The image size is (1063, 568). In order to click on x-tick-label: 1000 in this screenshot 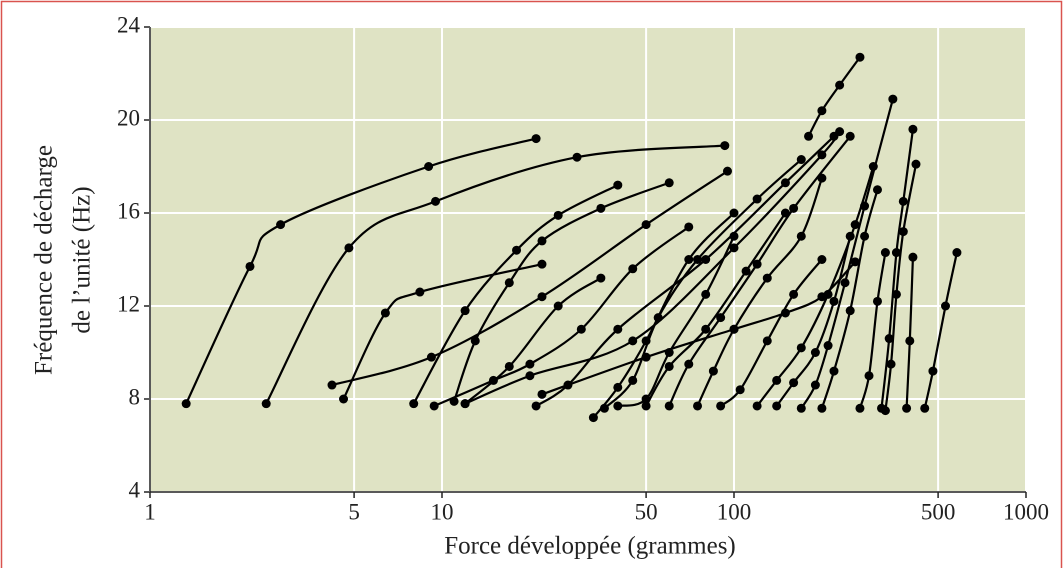, I will do `click(1026, 511)`.